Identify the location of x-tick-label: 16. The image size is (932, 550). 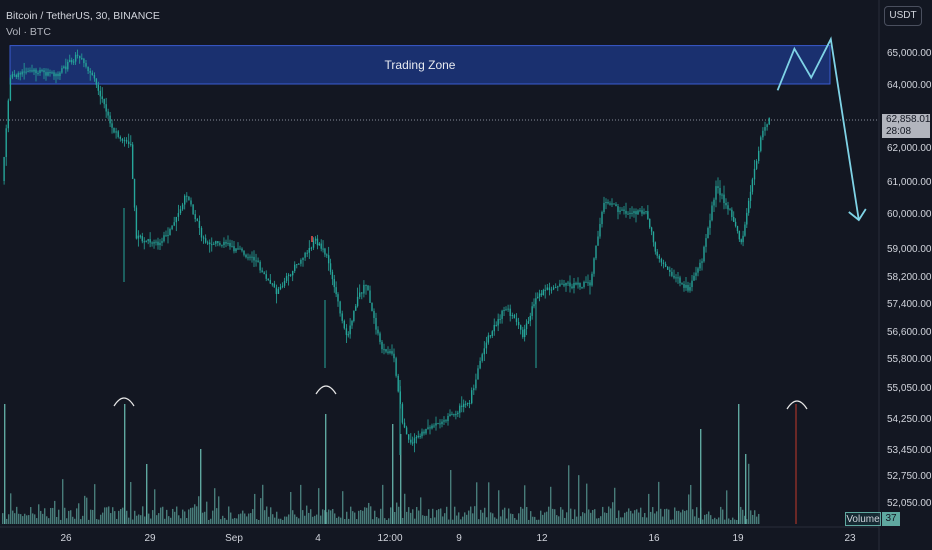
(654, 538).